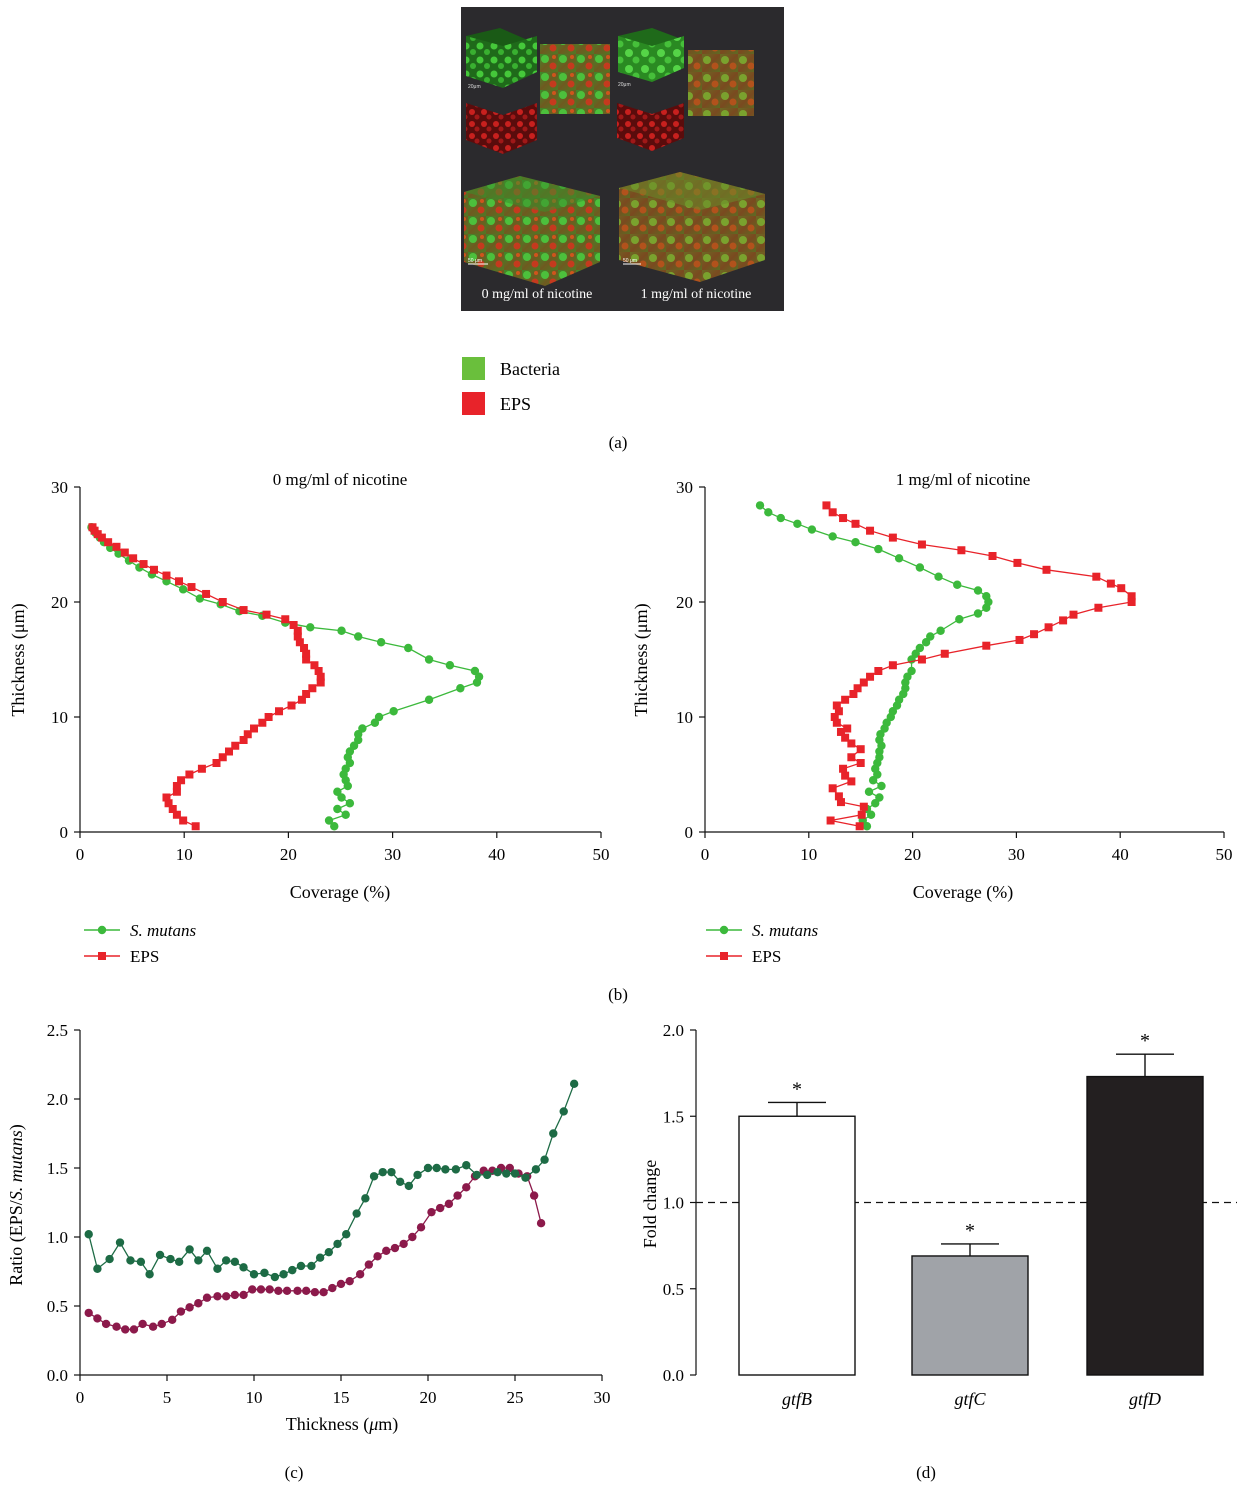 This screenshot has width=1237, height=1486. What do you see at coordinates (673, 1030) in the screenshot?
I see `y-tick-label: 2.0` at bounding box center [673, 1030].